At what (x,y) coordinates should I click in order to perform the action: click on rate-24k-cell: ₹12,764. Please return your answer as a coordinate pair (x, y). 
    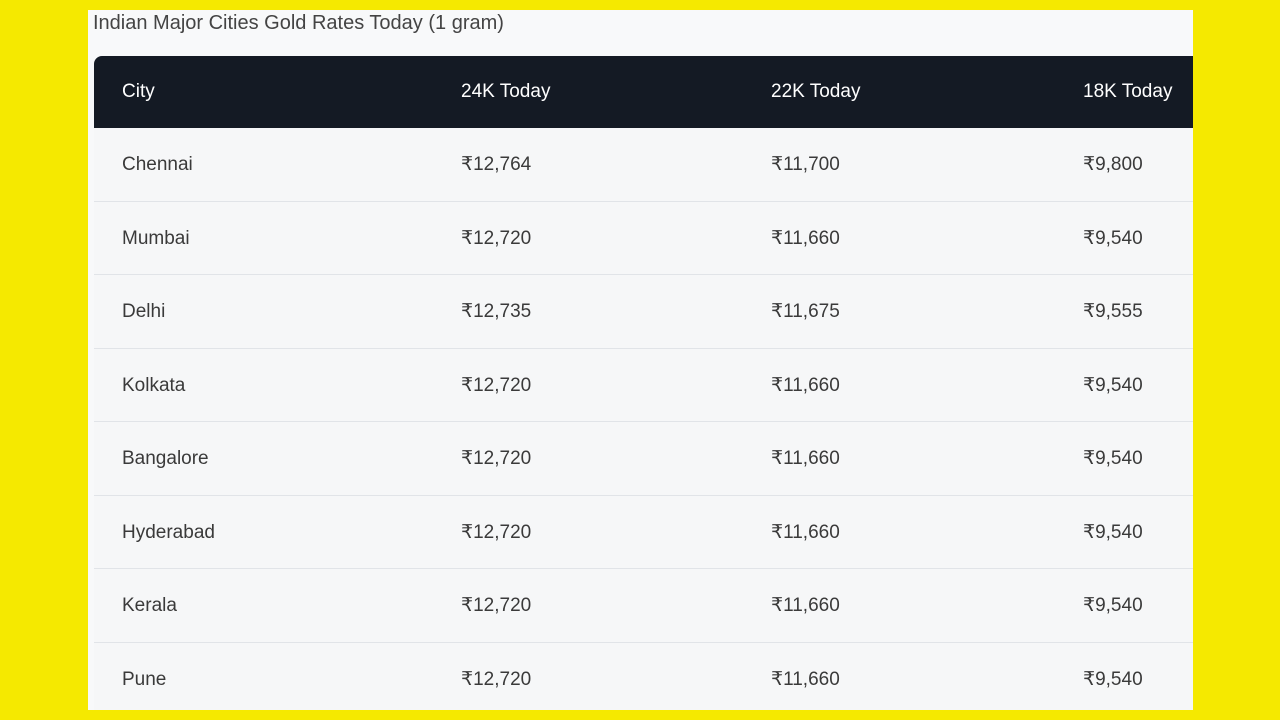
    Looking at the image, I should click on (496, 164).